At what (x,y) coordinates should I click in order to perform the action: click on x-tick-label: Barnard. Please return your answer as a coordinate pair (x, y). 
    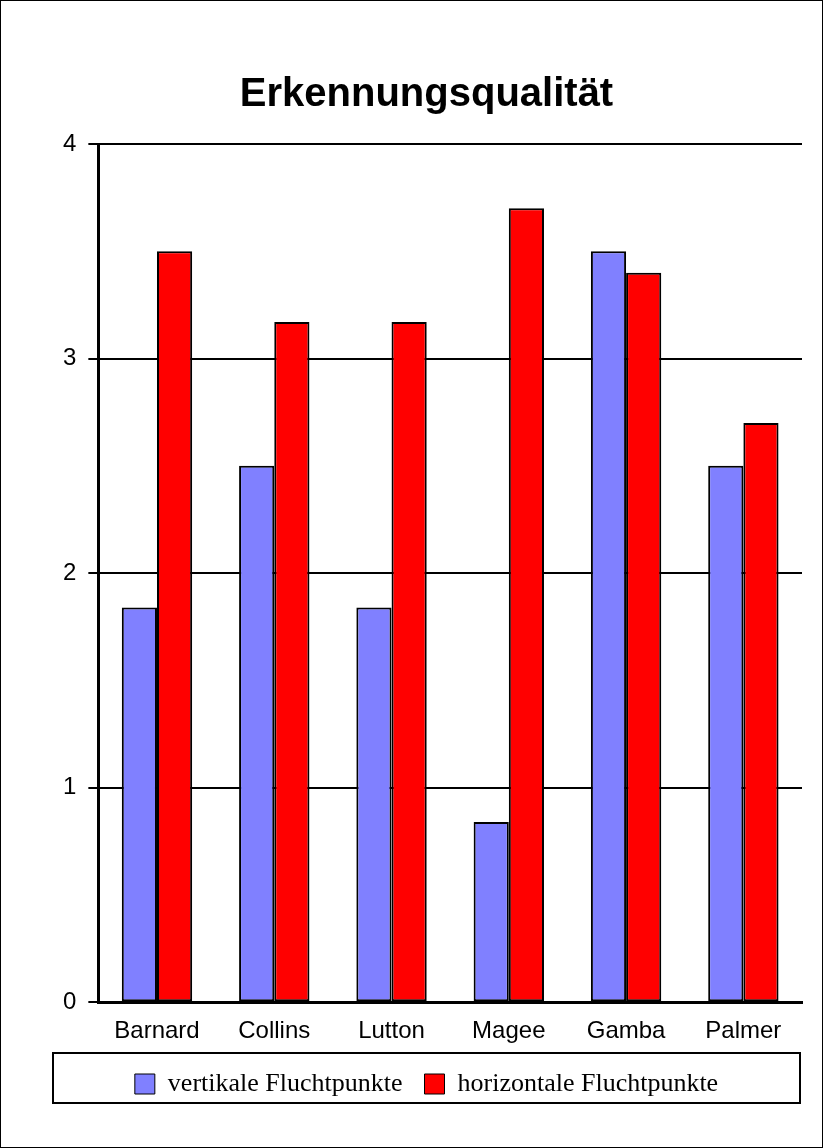
    Looking at the image, I should click on (157, 1030).